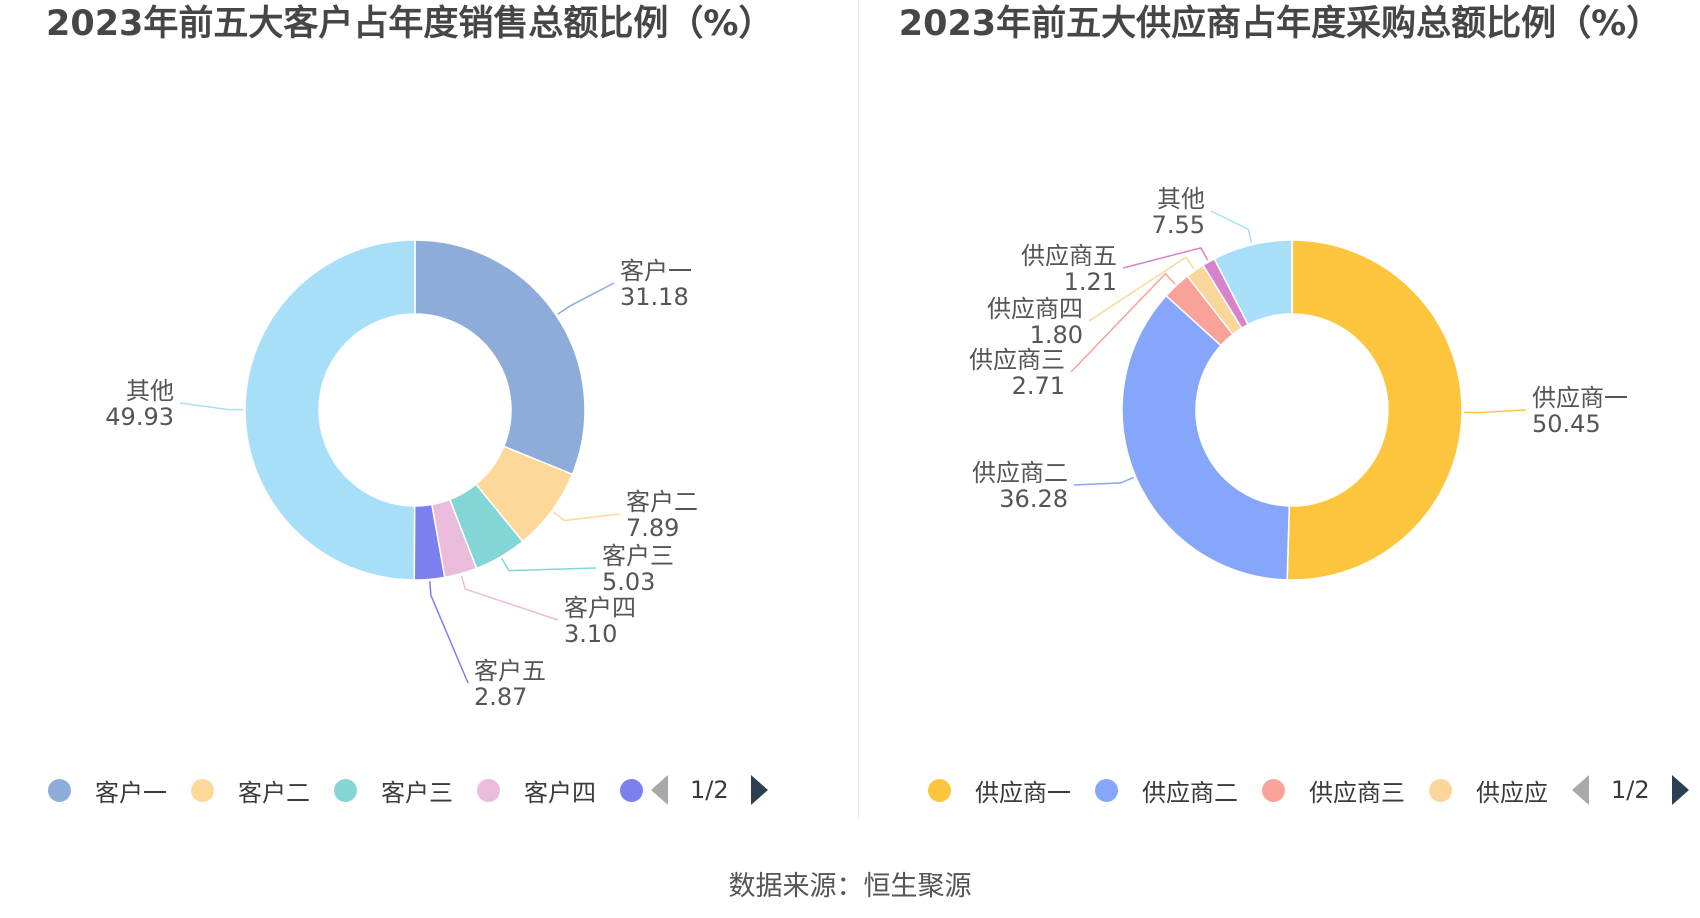  I want to click on supplier-legend-label-4: 供应应, so click(1512, 792).